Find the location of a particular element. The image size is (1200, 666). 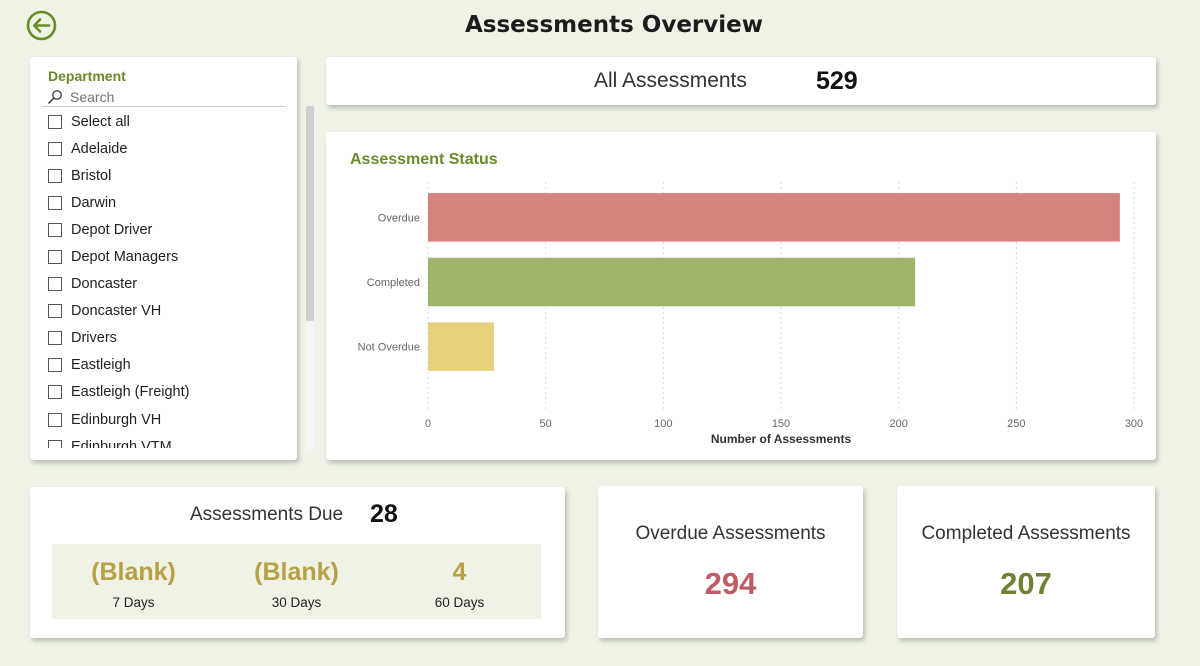

due-7-days: (Blank) 7 Days is located at coordinates (133, 577).